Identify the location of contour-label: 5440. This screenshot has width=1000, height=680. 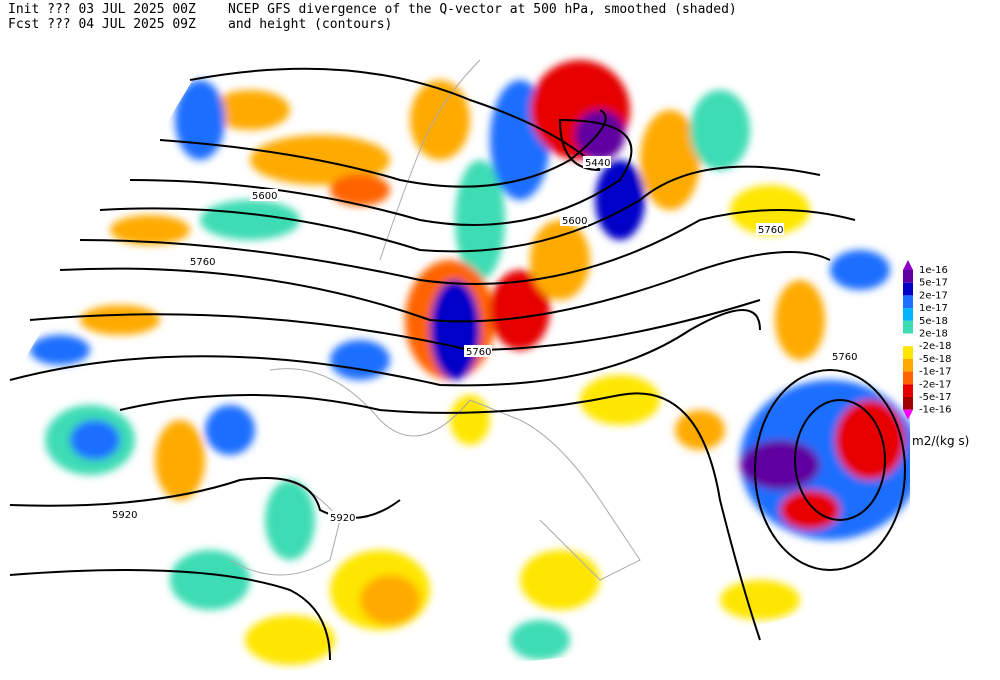
(597, 163).